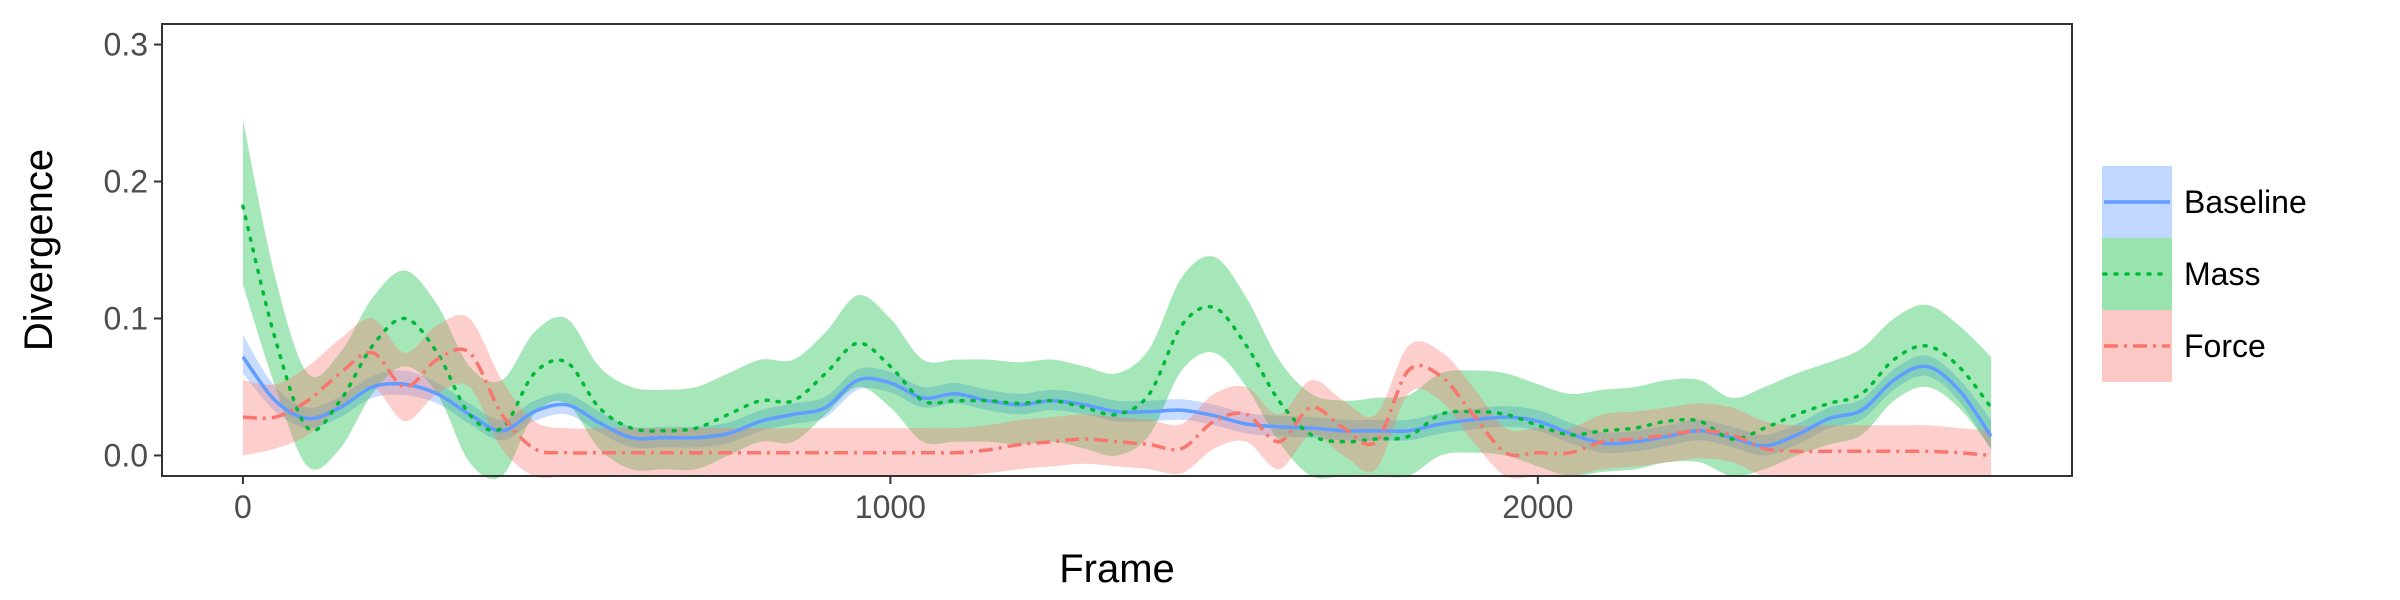  I want to click on y-axis-title: Divergence, so click(39, 250).